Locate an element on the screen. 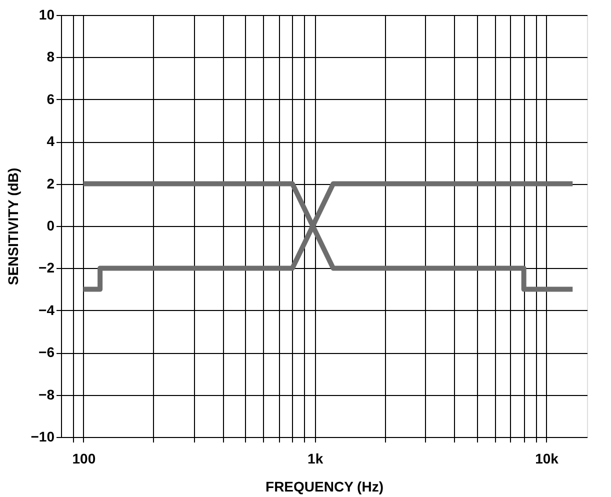 This screenshot has height=497, width=611. y-axis-title: SENSITIVITY (dB) is located at coordinates (12, 227).